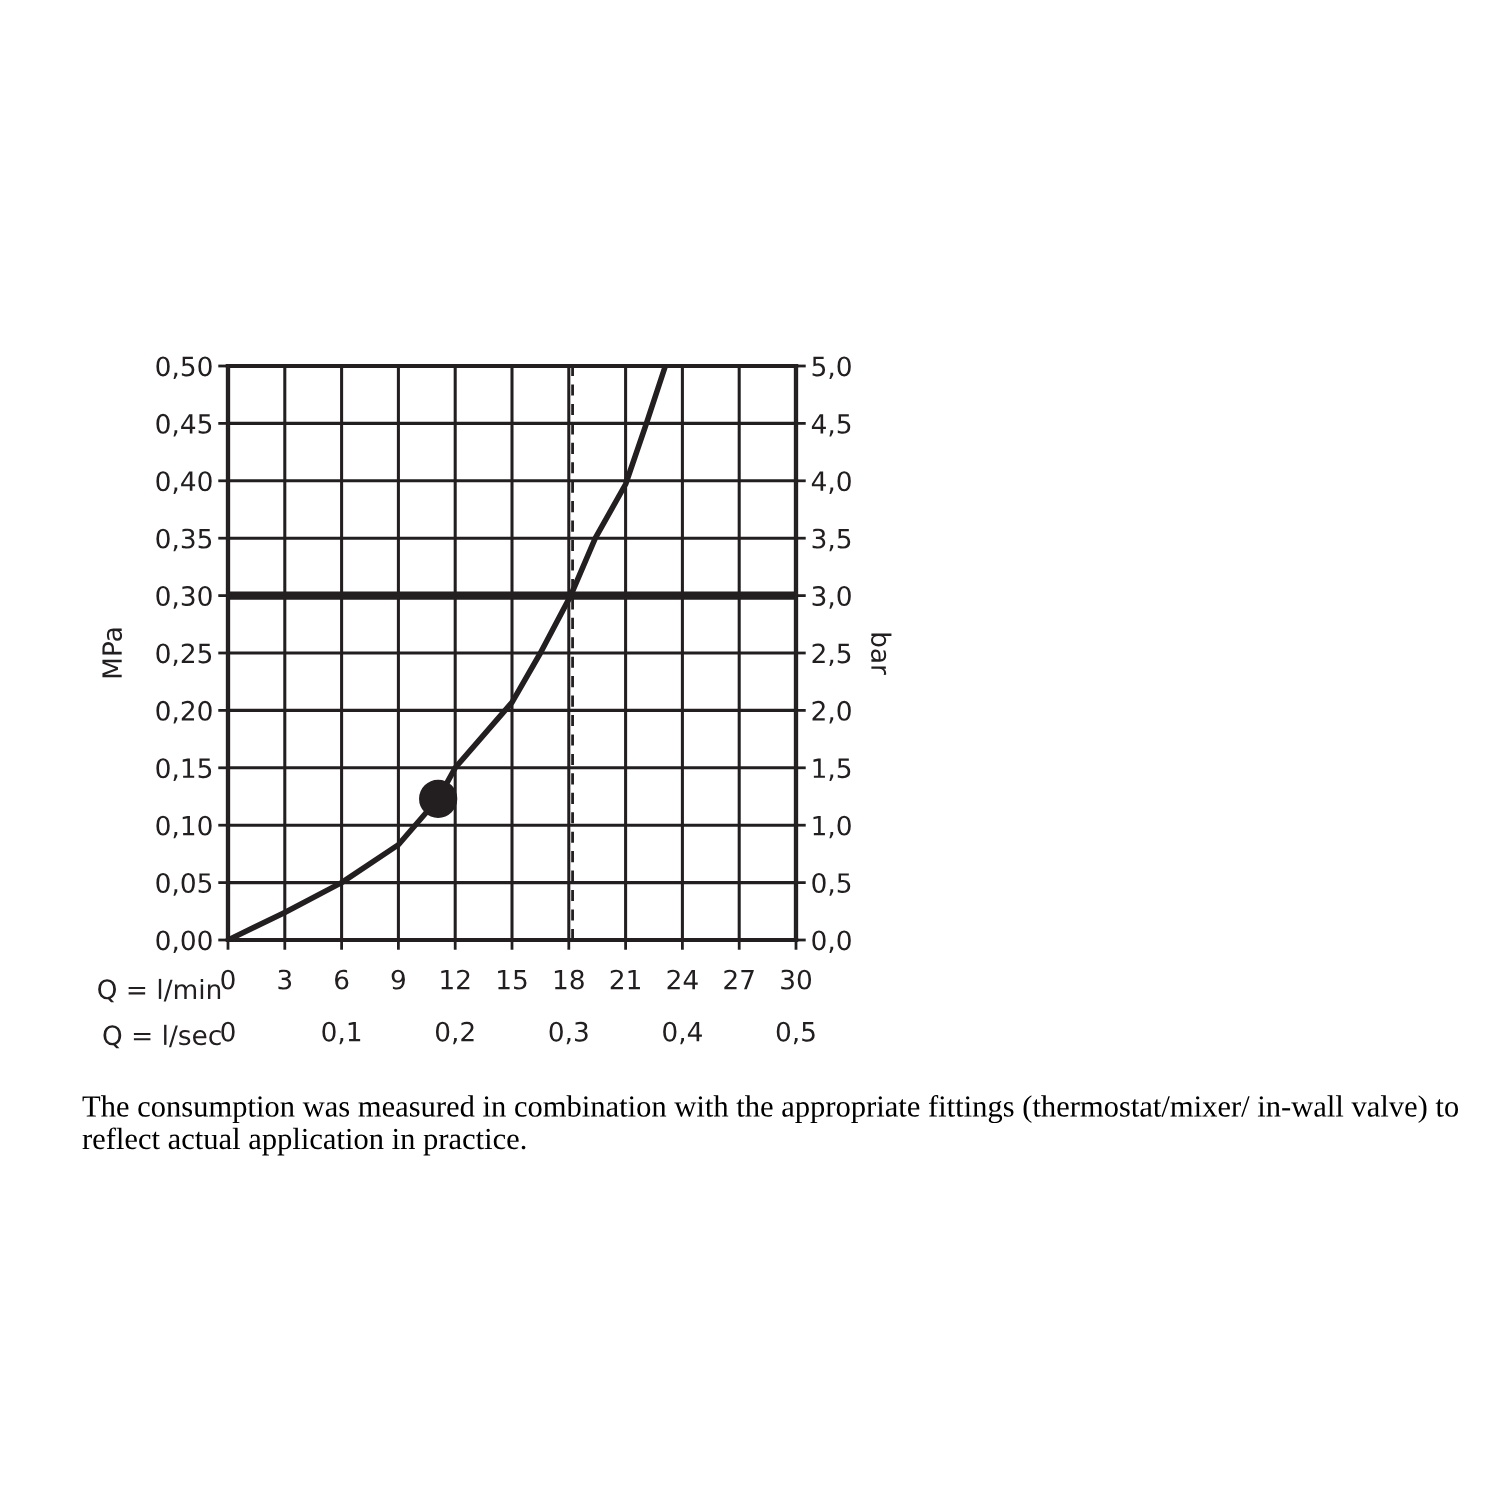 This screenshot has width=1500, height=1500. Describe the element at coordinates (795, 1033) in the screenshot. I see `x2-tick-label: 0,5` at that location.